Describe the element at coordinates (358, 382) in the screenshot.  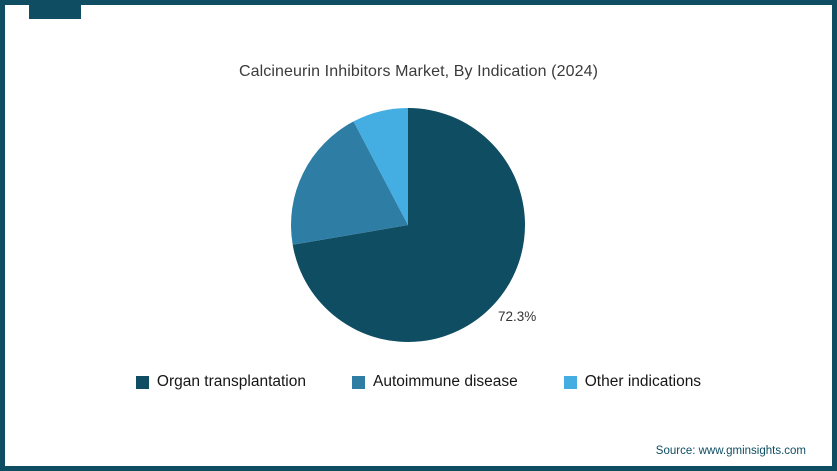
I see `legend-swatch-autoimmune-disease` at that location.